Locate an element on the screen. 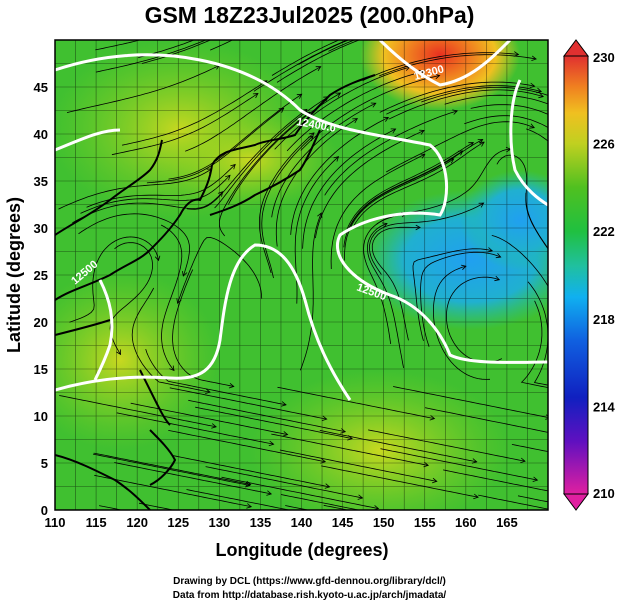 Image resolution: width=619 pixels, height=605 pixels. colorbar-tick-label: 218 is located at coordinates (604, 319).